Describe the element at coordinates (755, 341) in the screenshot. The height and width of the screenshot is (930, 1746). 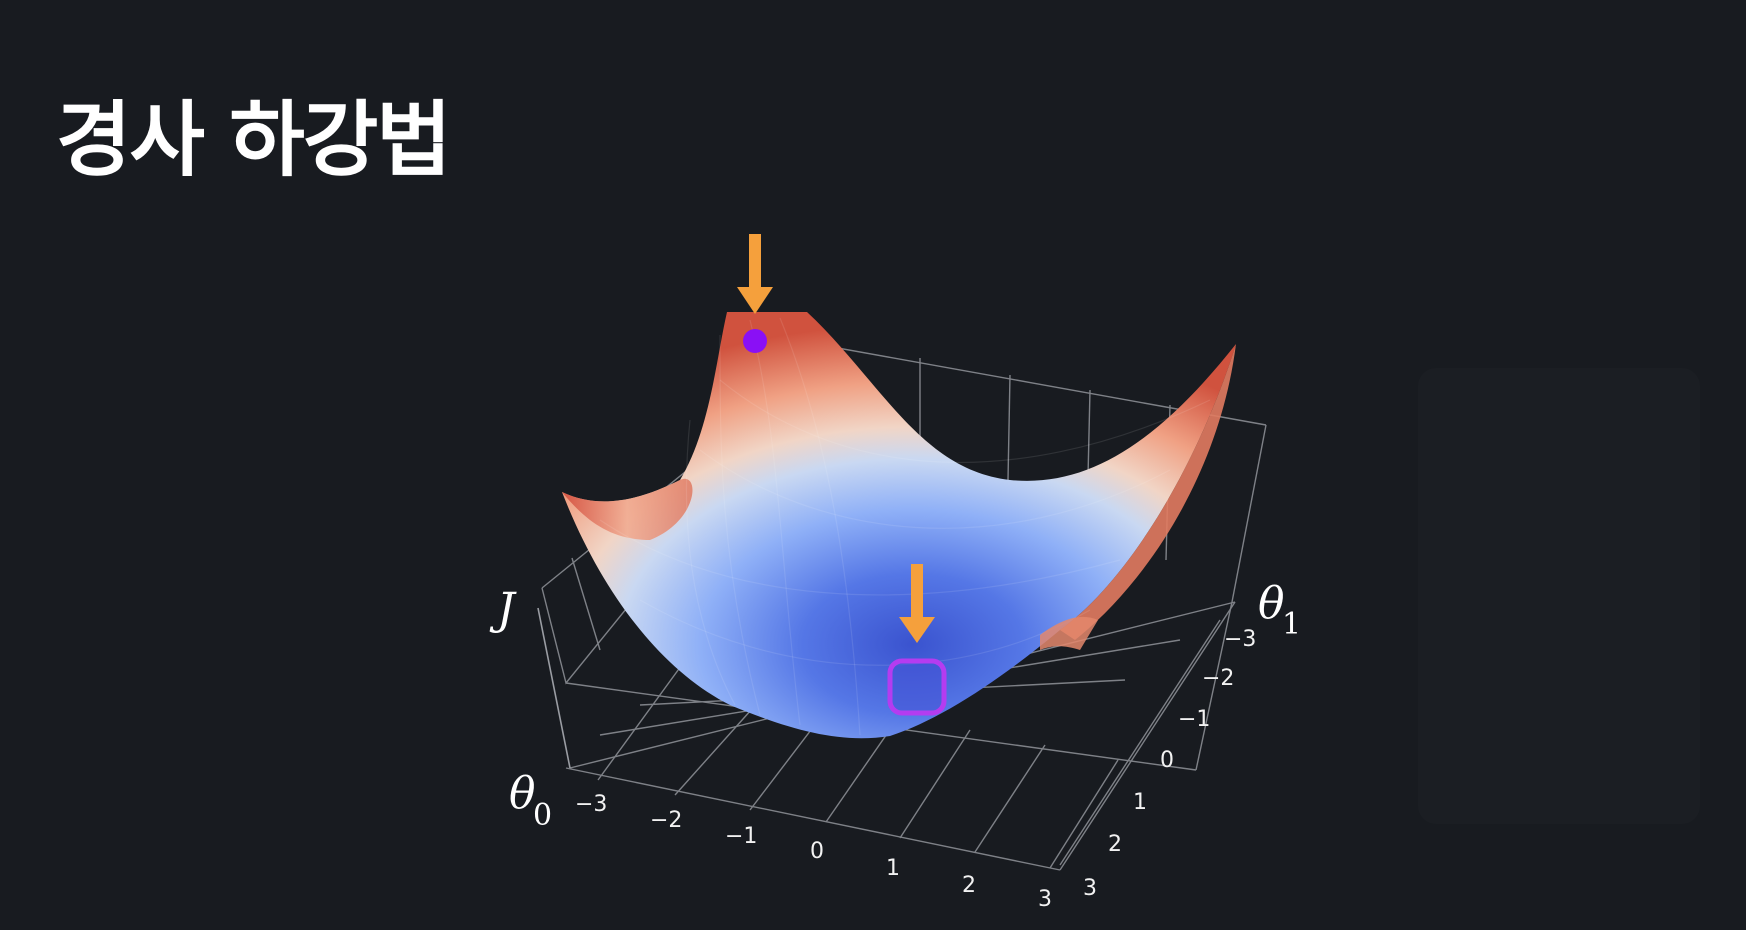
I see `start-point-marker` at that location.